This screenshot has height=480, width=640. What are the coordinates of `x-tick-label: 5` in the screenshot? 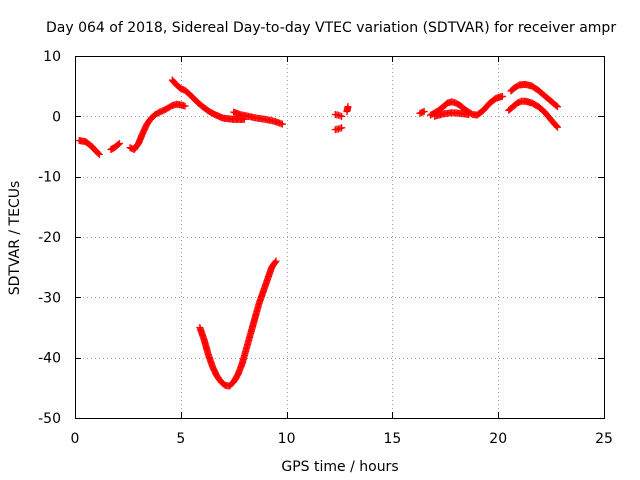 It's located at (180, 439).